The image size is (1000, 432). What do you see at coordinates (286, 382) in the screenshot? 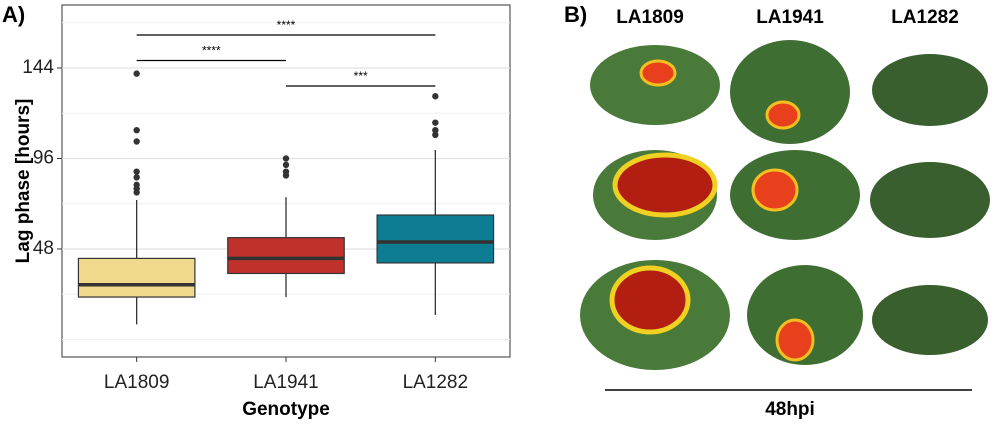
I see `x-tick-label: LA1941` at bounding box center [286, 382].